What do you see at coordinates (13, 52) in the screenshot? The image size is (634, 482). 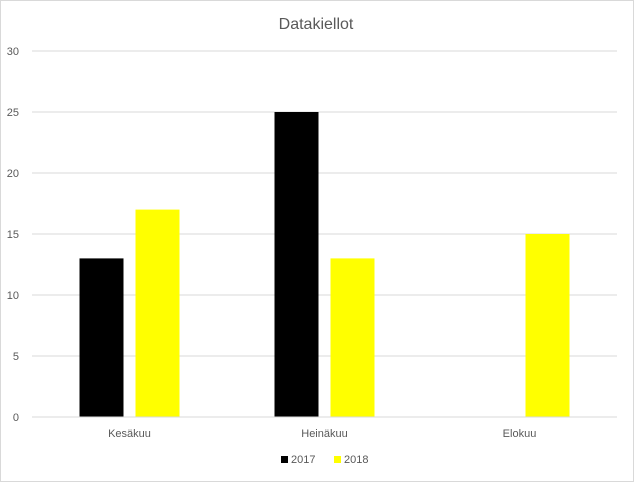 I see `y-tick-label: 30` at bounding box center [13, 52].